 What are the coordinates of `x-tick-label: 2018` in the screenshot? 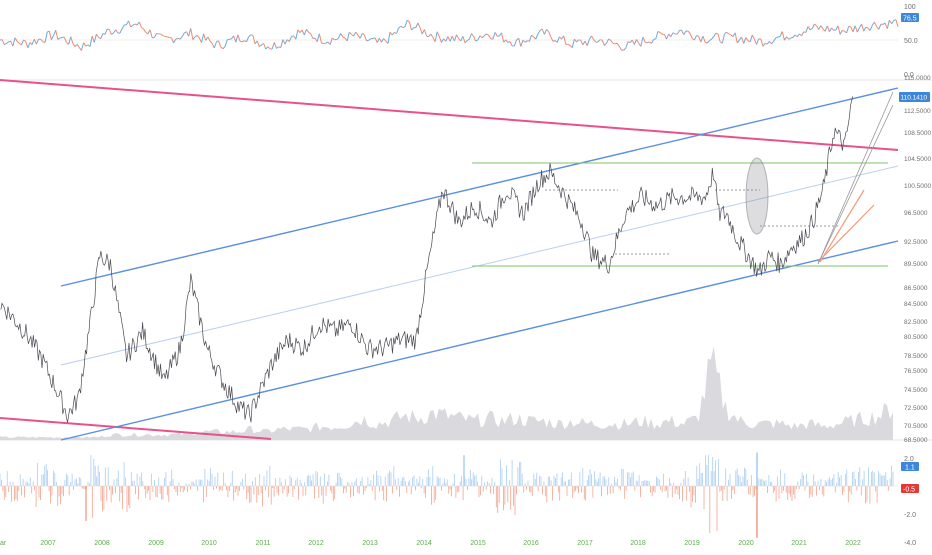 It's located at (638, 543).